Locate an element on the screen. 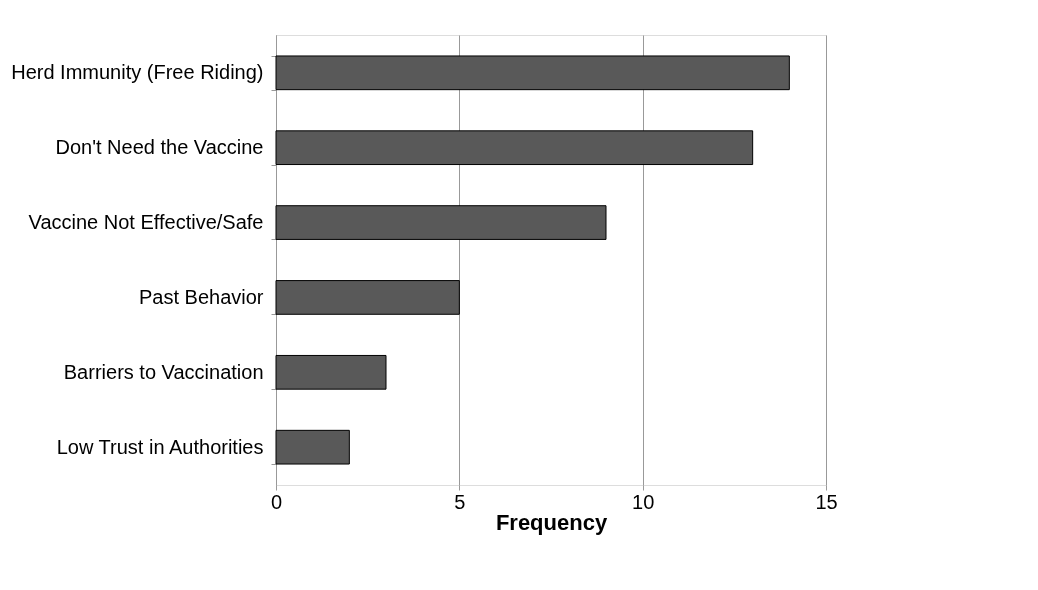  x-tick-label: 0 is located at coordinates (276, 501).